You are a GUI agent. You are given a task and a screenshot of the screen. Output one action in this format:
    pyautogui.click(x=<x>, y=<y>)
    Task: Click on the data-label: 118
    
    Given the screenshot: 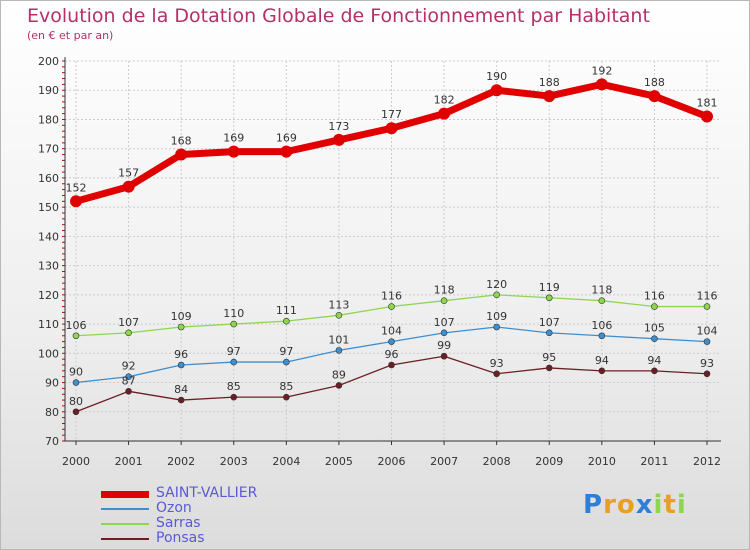 What is the action you would take?
    pyautogui.click(x=444, y=290)
    